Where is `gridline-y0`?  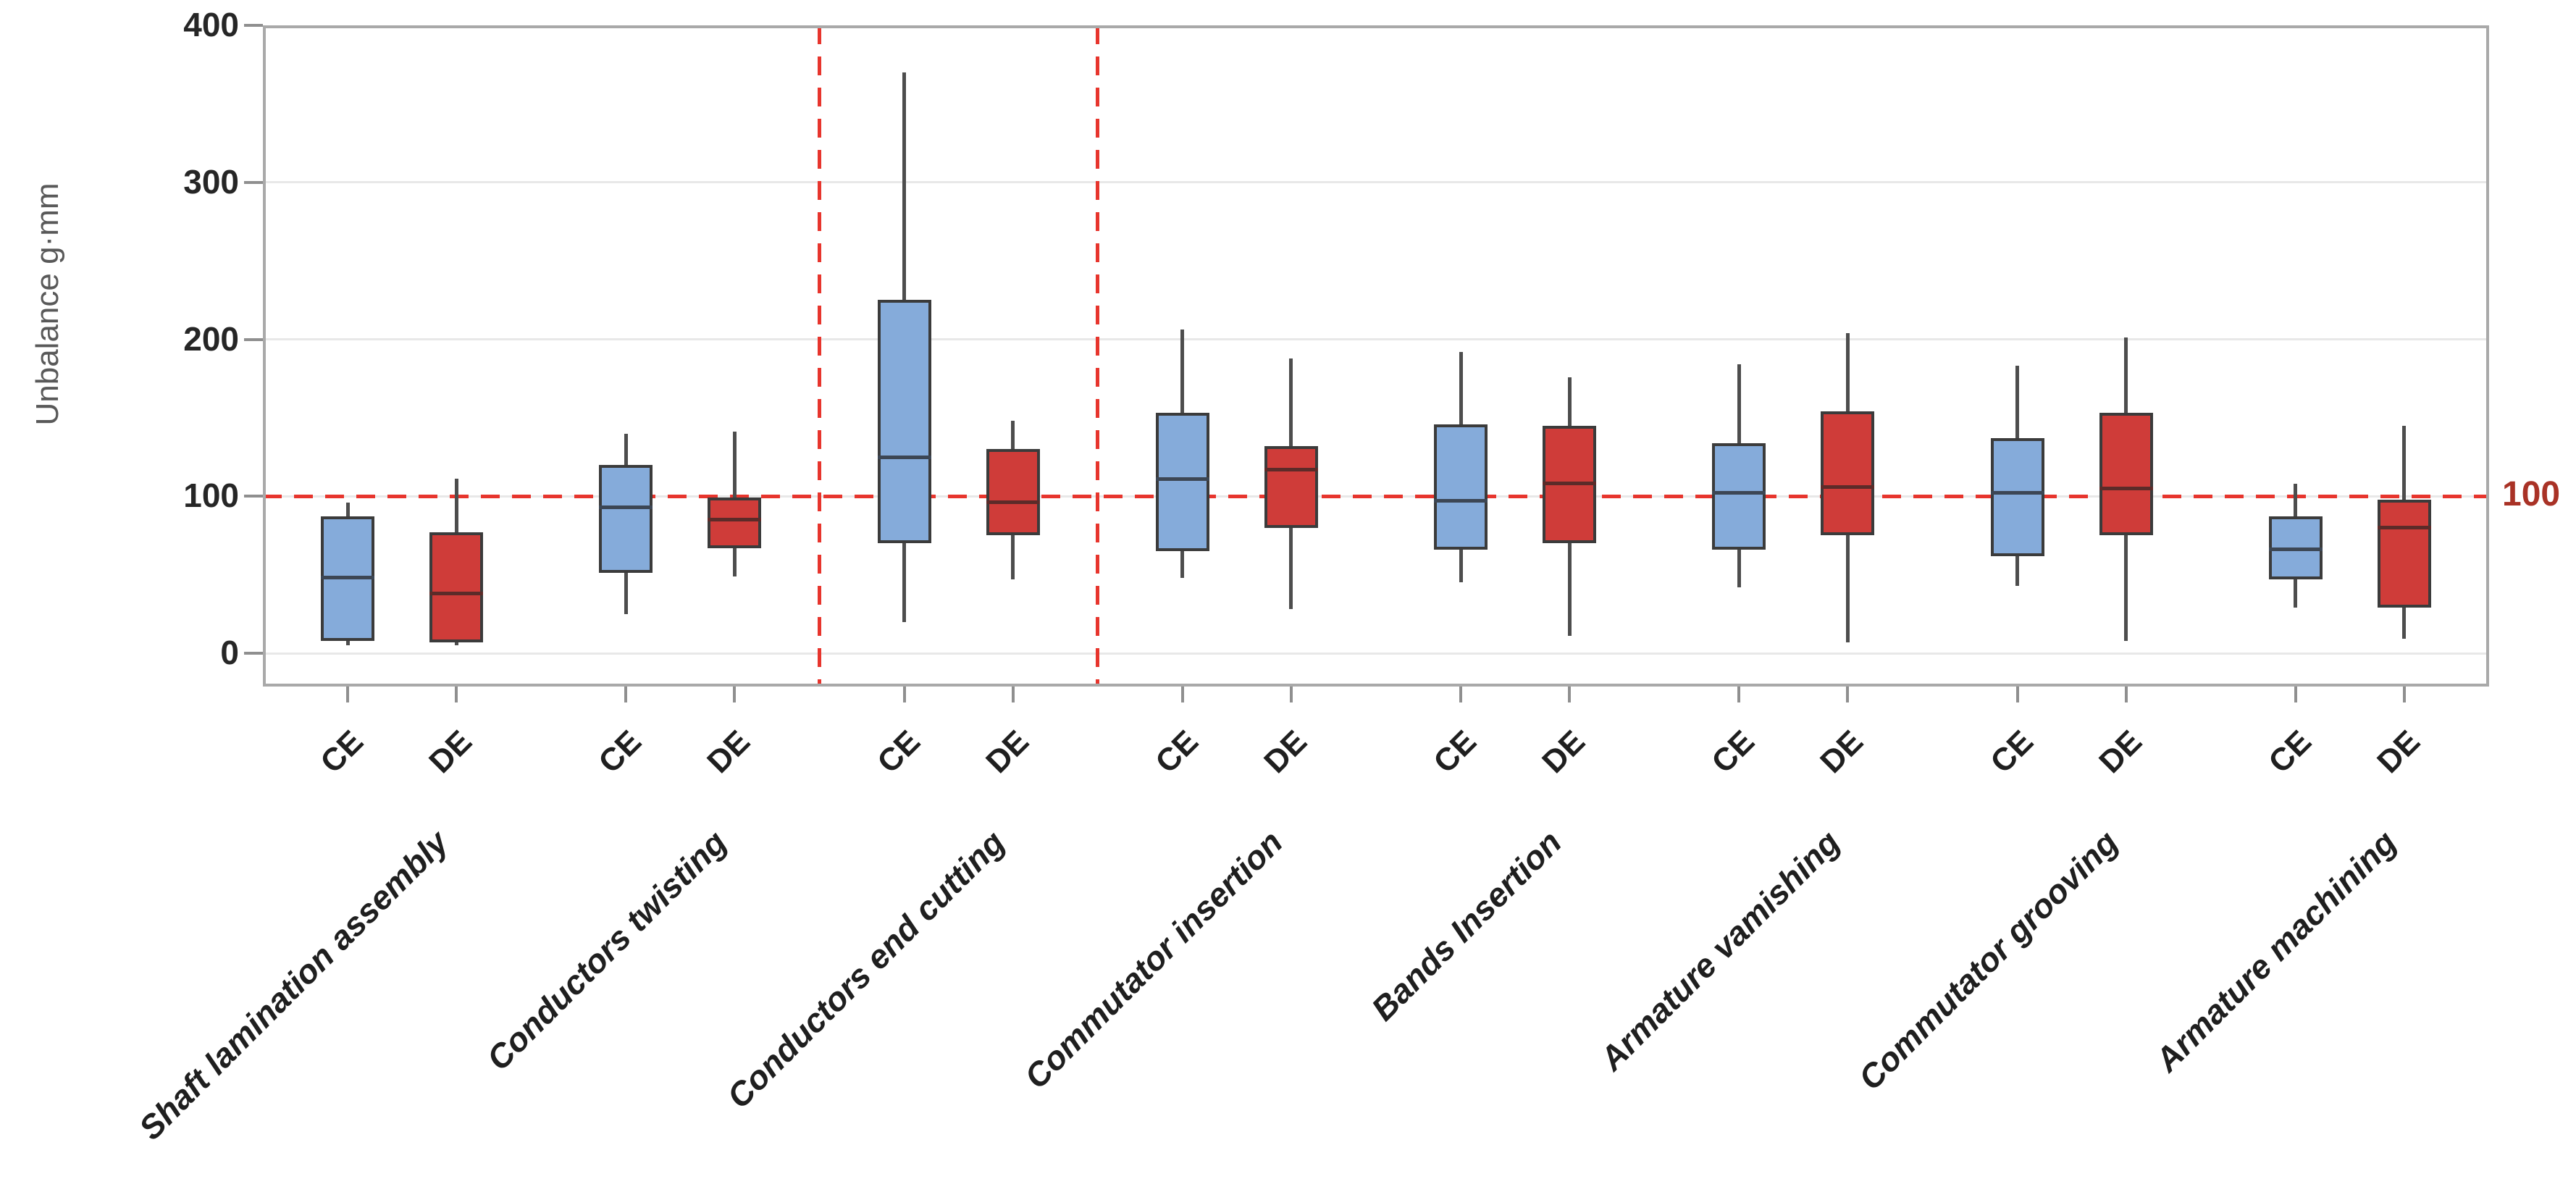 gridline-y0 is located at coordinates (1376, 653).